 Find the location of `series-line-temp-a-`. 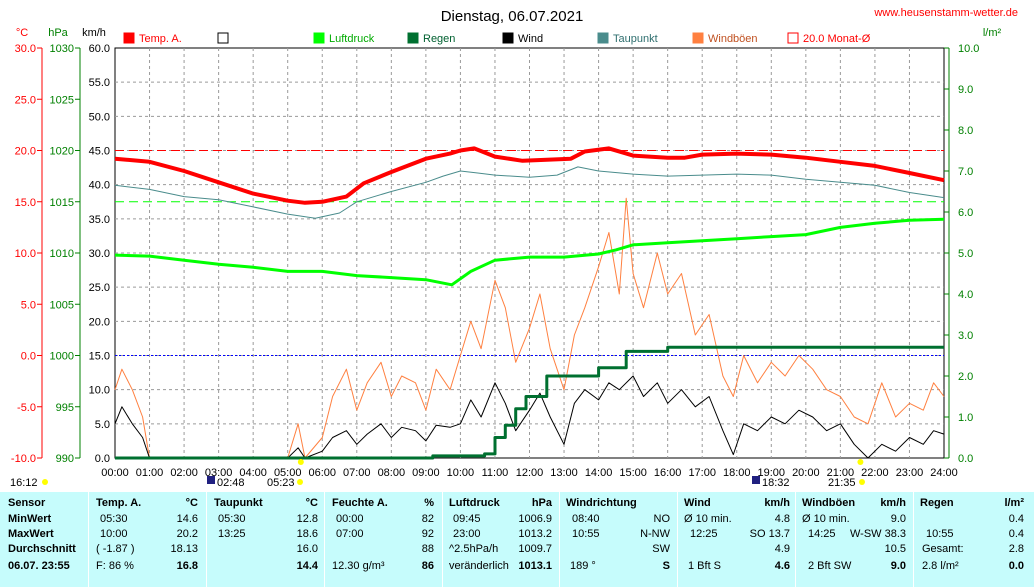

series-line-temp-a- is located at coordinates (529, 175).